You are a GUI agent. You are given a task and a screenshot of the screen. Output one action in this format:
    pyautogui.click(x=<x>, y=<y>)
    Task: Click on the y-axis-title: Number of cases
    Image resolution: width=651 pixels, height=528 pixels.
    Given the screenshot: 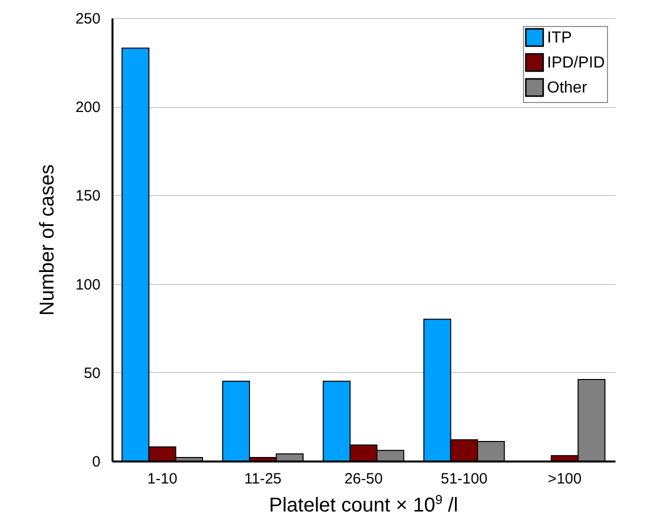 What is the action you would take?
    pyautogui.click(x=47, y=240)
    